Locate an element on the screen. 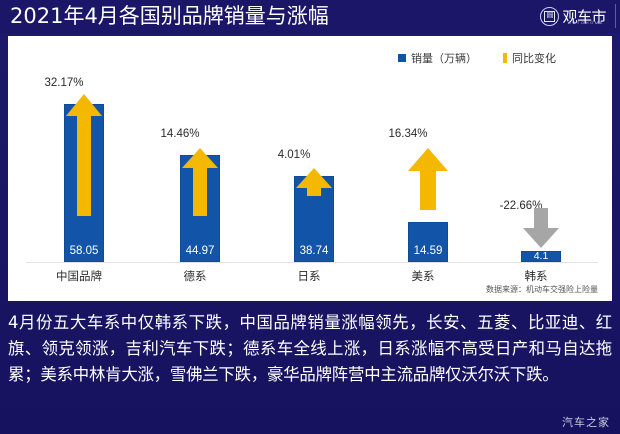  pct-label-3: 16.34% is located at coordinates (408, 134).